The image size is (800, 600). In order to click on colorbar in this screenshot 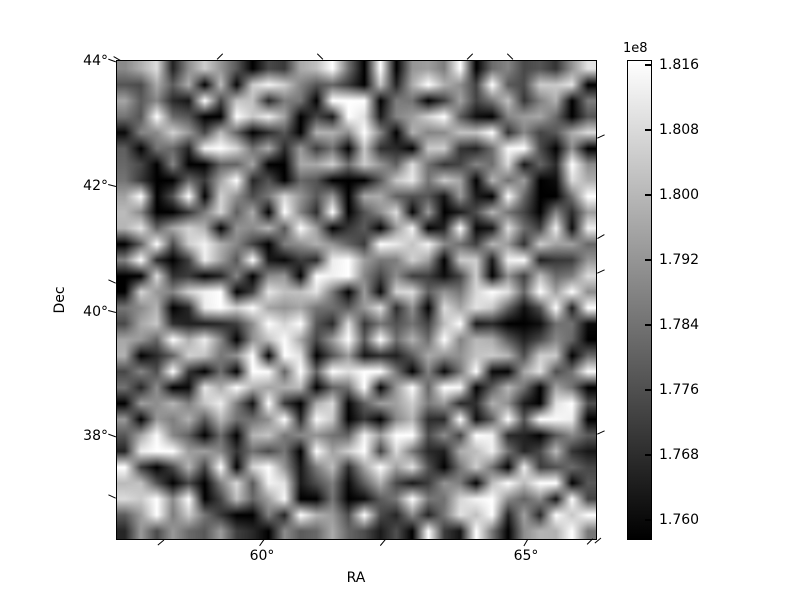, I will do `click(639, 300)`.